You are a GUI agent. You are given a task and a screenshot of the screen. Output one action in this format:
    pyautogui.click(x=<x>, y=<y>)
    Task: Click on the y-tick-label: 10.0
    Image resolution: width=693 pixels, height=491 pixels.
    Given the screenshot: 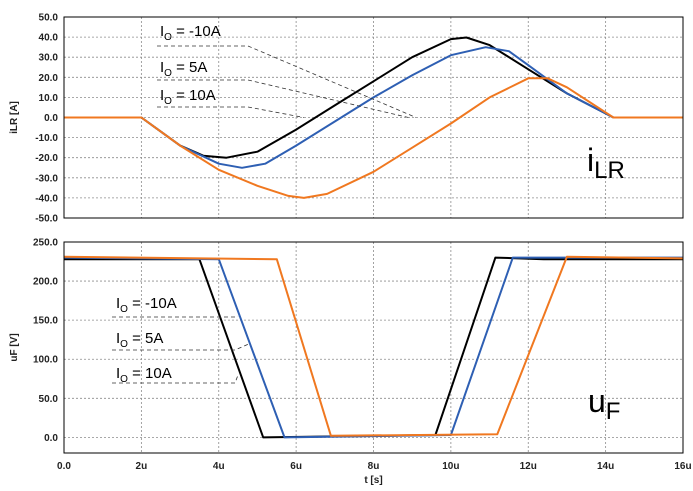 What is the action you would take?
    pyautogui.click(x=49, y=98)
    